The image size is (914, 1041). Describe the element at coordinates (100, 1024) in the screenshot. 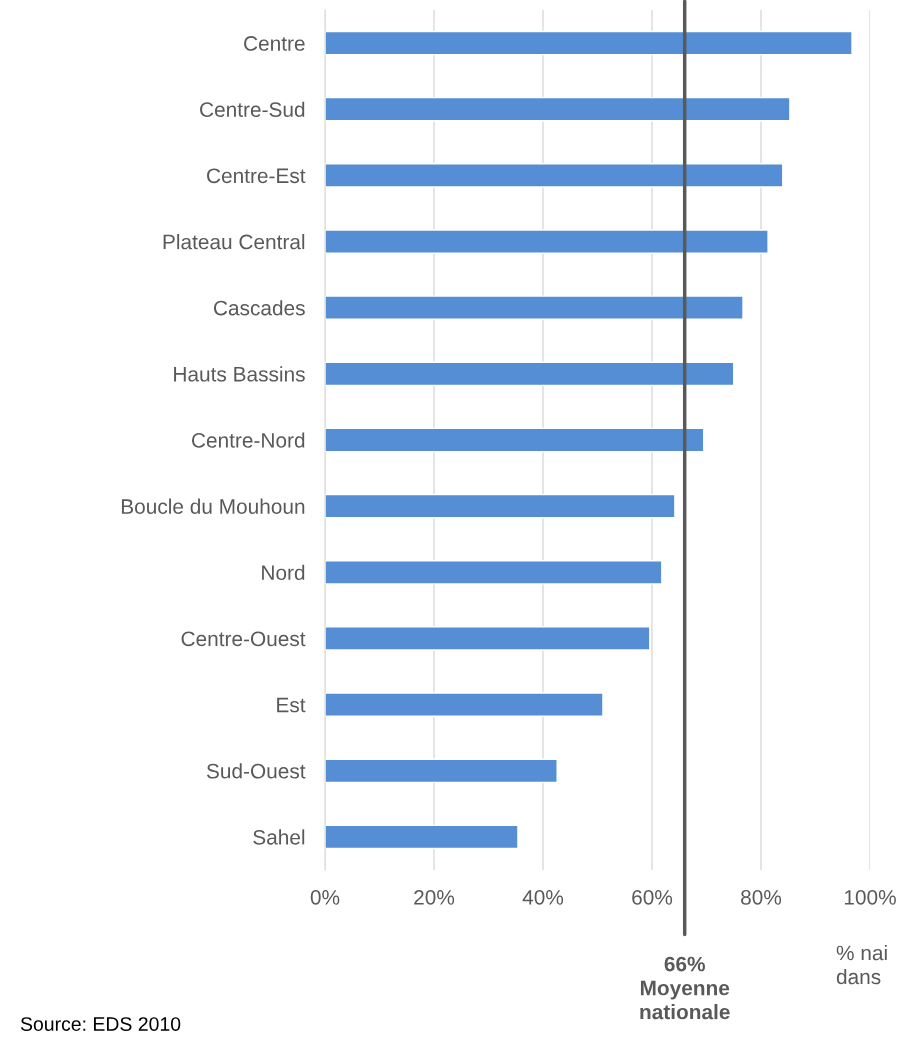

I see `source-note: Source: EDS 2010` at that location.